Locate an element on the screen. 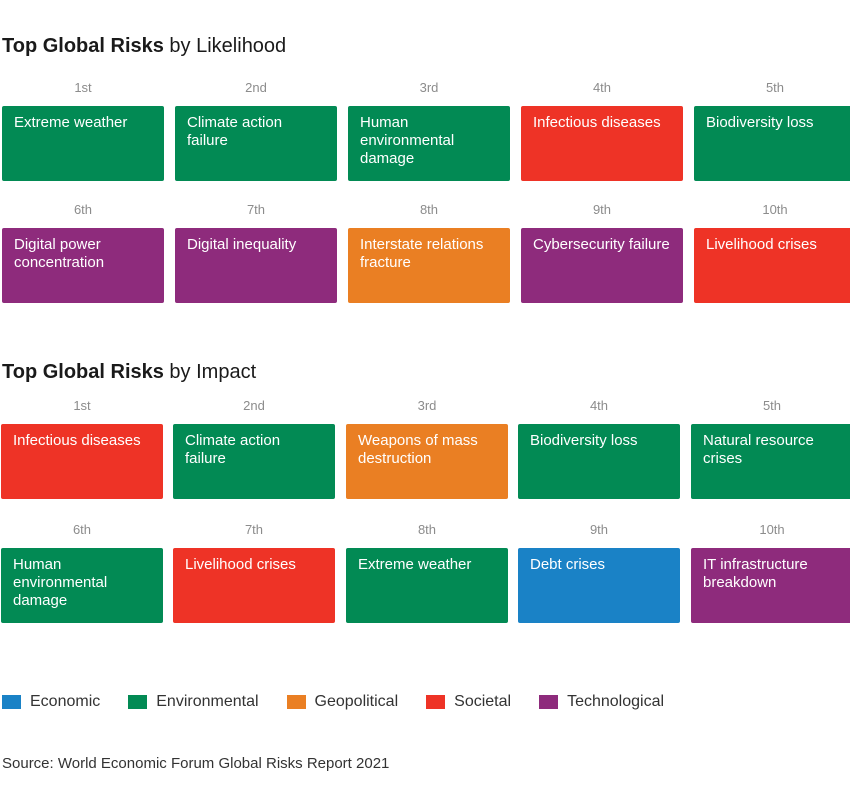 Image resolution: width=850 pixels, height=795 pixels. likelihood-title-bold: Top Global Risks is located at coordinates (83, 46).